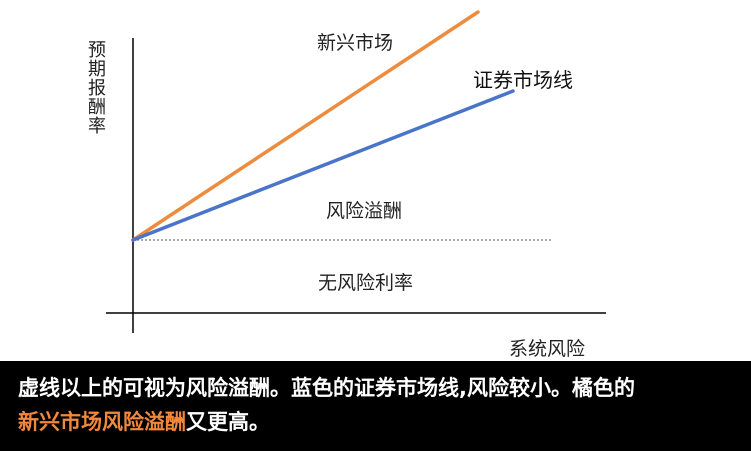  What do you see at coordinates (384, 422) in the screenshot?
I see `caption-line-2: 新兴市场风险溢酬又更高。` at bounding box center [384, 422].